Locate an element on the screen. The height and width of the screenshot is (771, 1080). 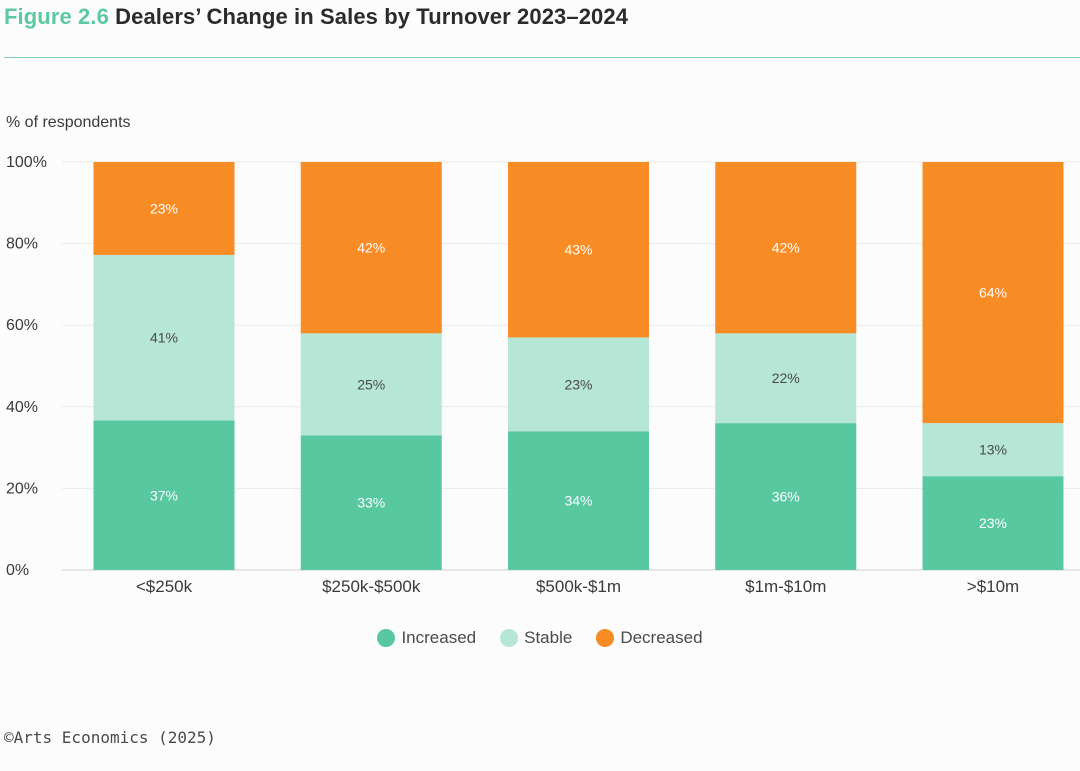
data-label: 22% is located at coordinates (786, 378).